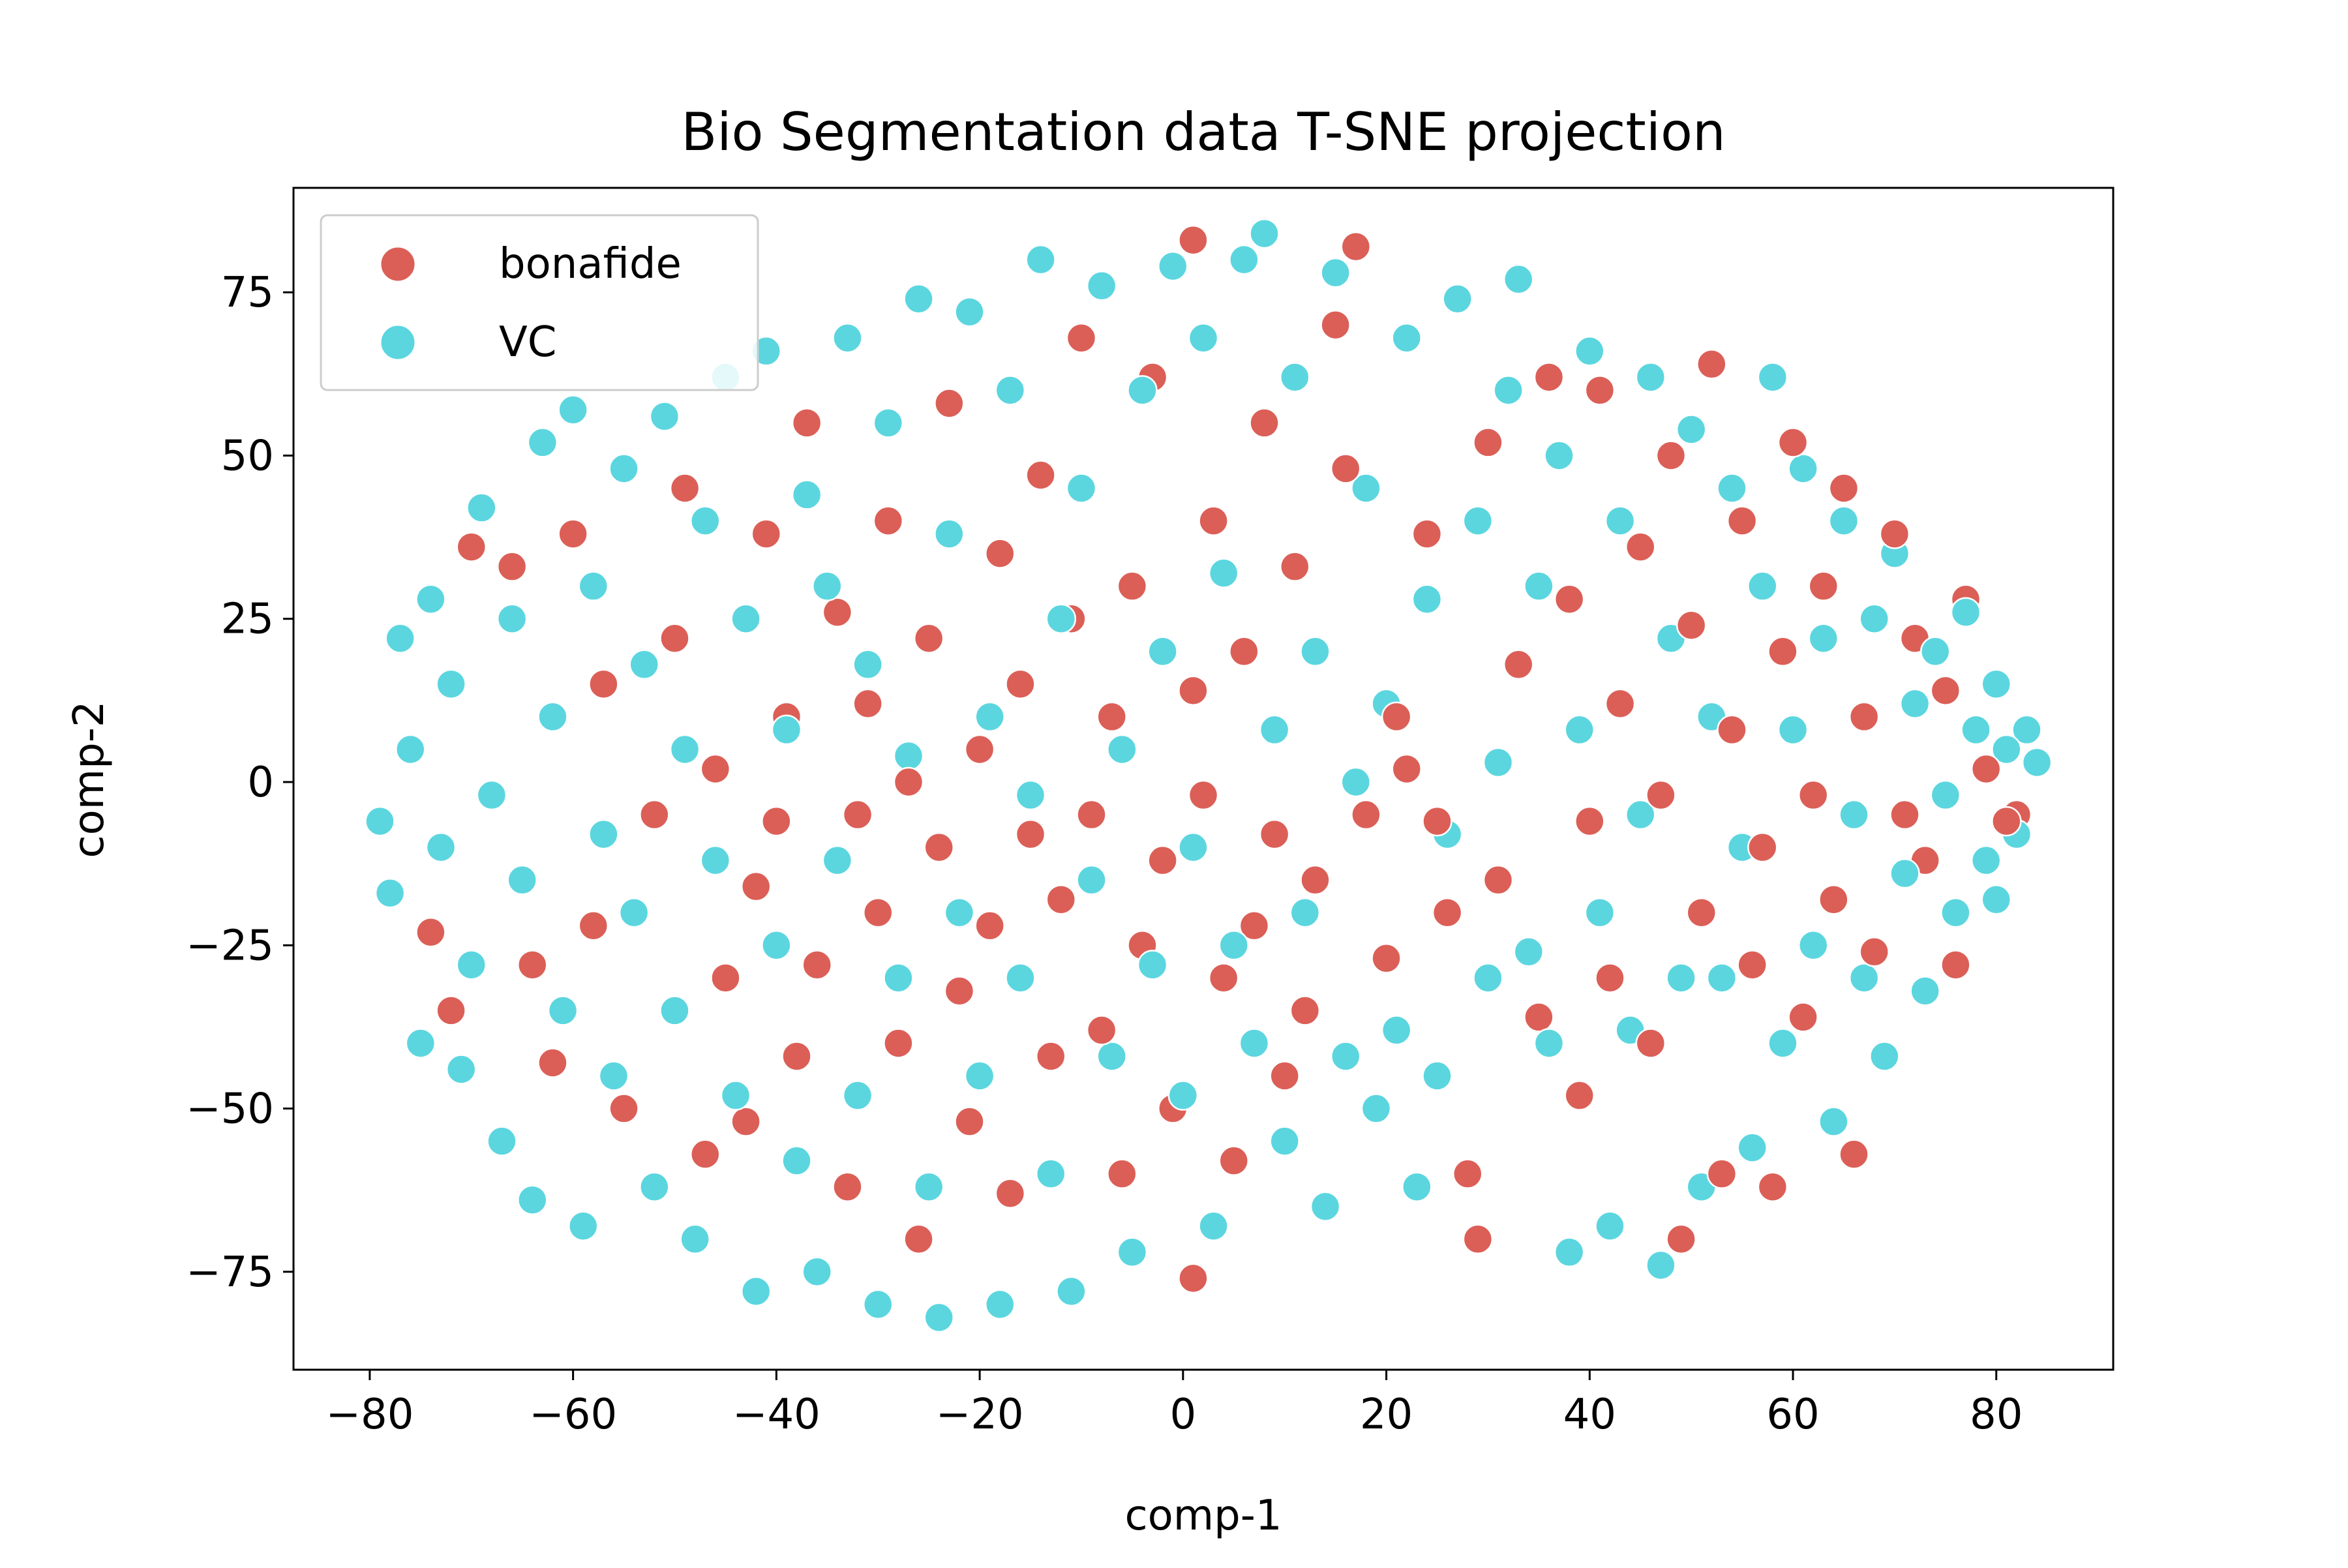 The height and width of the screenshot is (1568, 2348). I want to click on legend-marker-bonafide, so click(398, 264).